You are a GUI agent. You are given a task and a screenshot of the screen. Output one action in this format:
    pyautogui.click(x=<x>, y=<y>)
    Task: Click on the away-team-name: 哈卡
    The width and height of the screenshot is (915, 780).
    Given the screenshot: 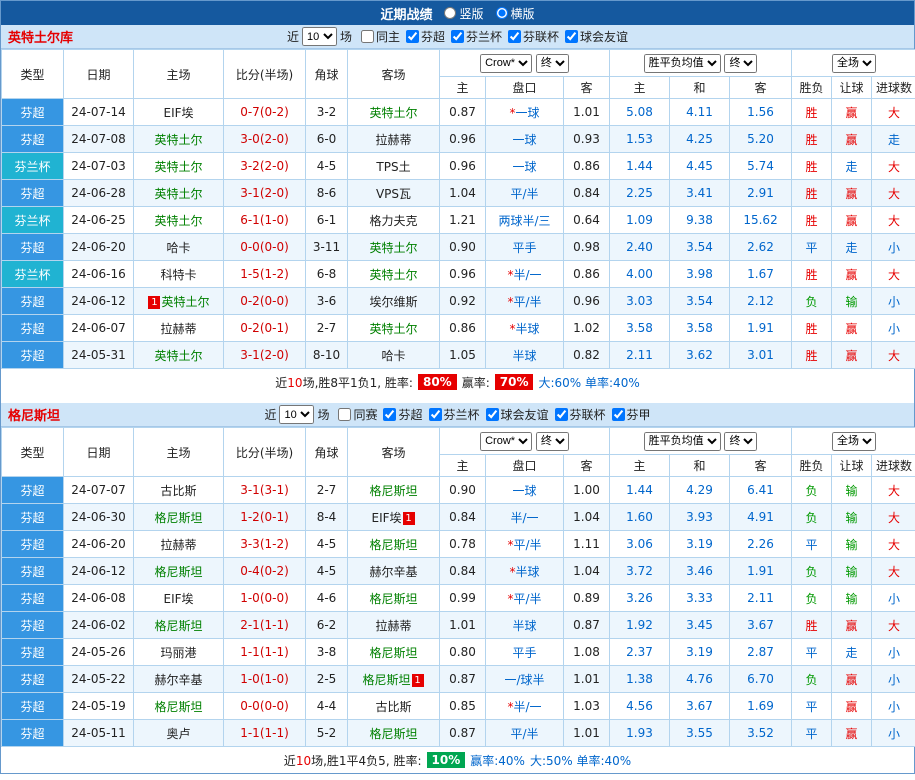 What is the action you would take?
    pyautogui.click(x=393, y=355)
    